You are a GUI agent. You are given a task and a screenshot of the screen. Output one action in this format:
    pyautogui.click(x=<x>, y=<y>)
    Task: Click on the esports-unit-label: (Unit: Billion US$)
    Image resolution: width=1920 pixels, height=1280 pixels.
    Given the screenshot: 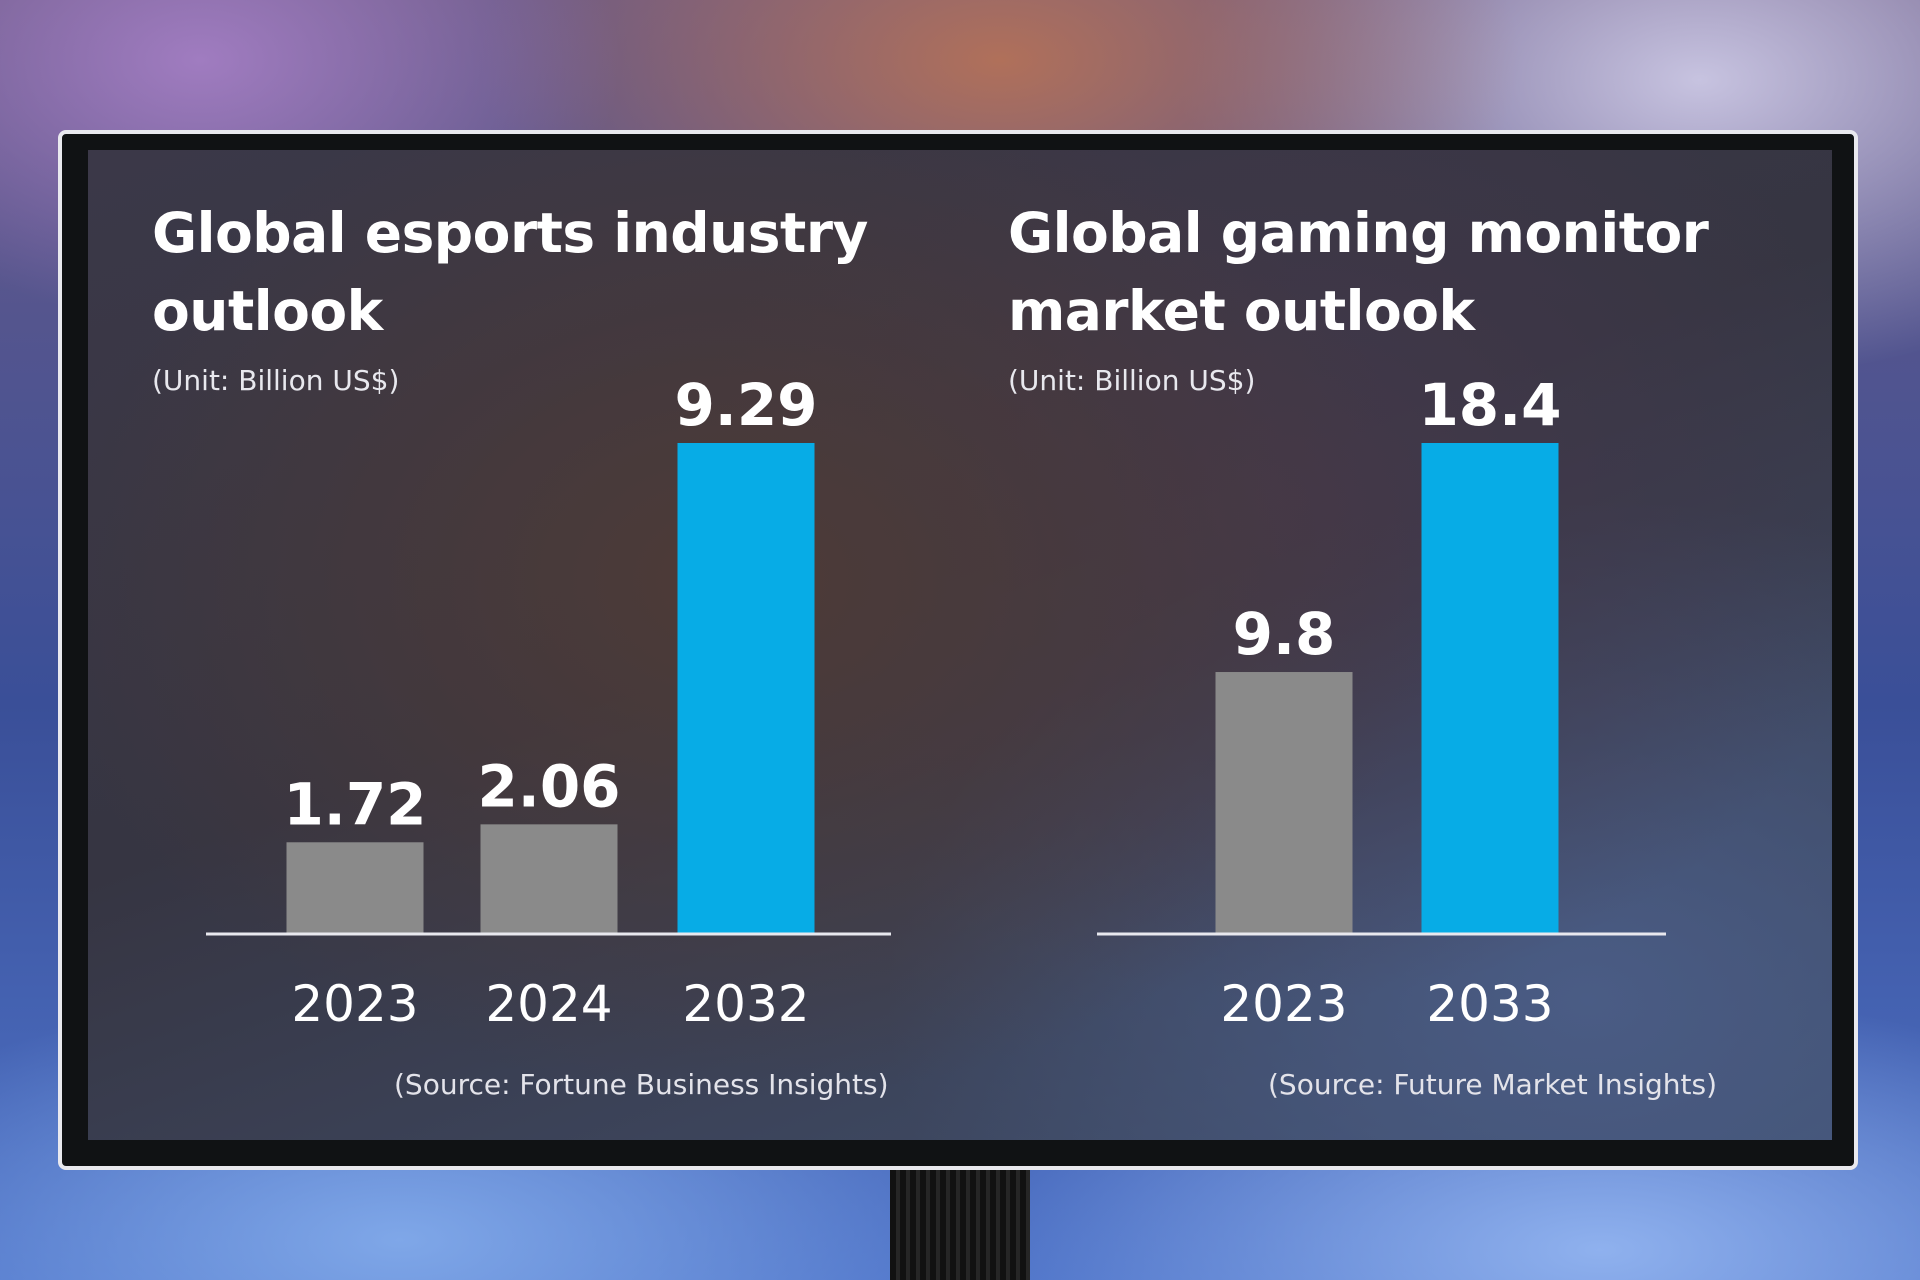 What is the action you would take?
    pyautogui.click(x=276, y=380)
    